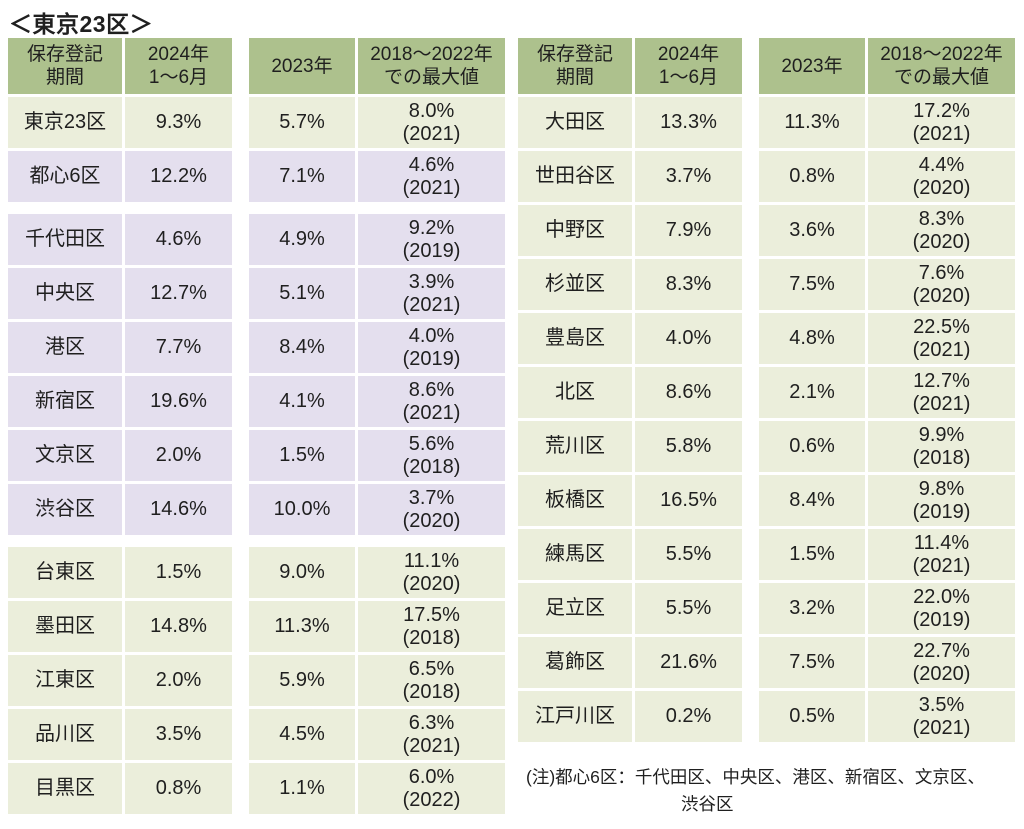  I want to click on region-cell: 江戸川区, so click(575, 716).